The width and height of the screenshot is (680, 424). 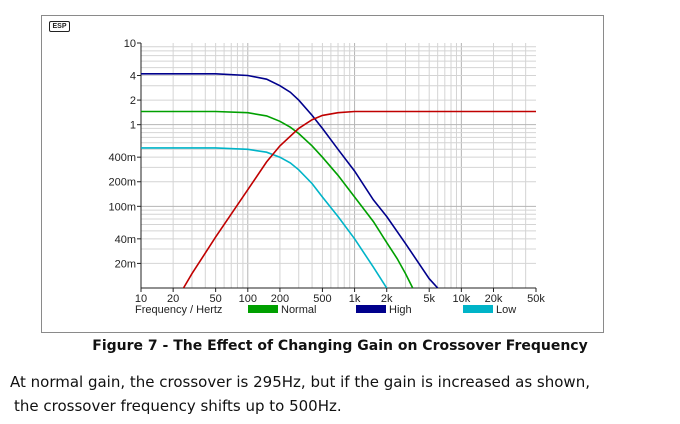 What do you see at coordinates (355, 299) in the screenshot?
I see `x-tick-label: 1k` at bounding box center [355, 299].